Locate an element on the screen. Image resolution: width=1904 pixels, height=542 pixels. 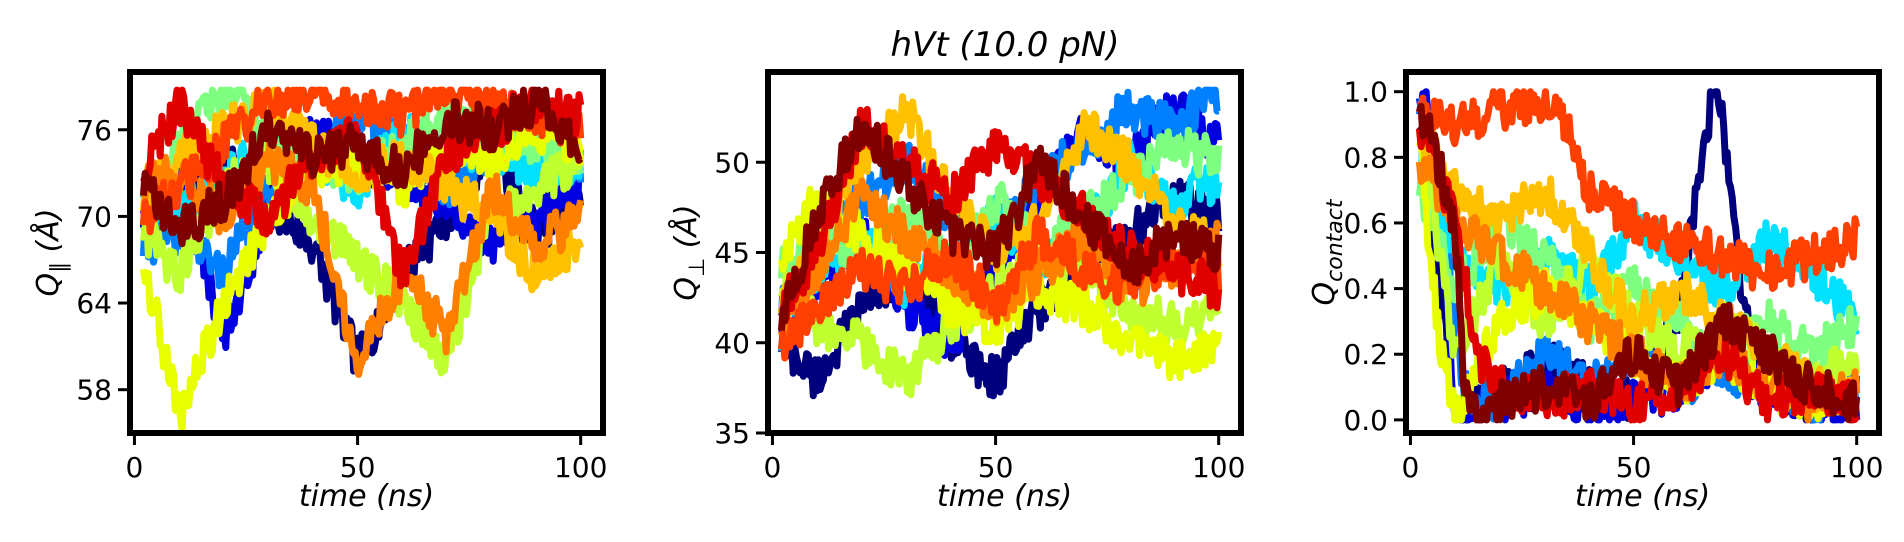
y-axis-label: Q∥ (Å) is located at coordinates (51, 252).